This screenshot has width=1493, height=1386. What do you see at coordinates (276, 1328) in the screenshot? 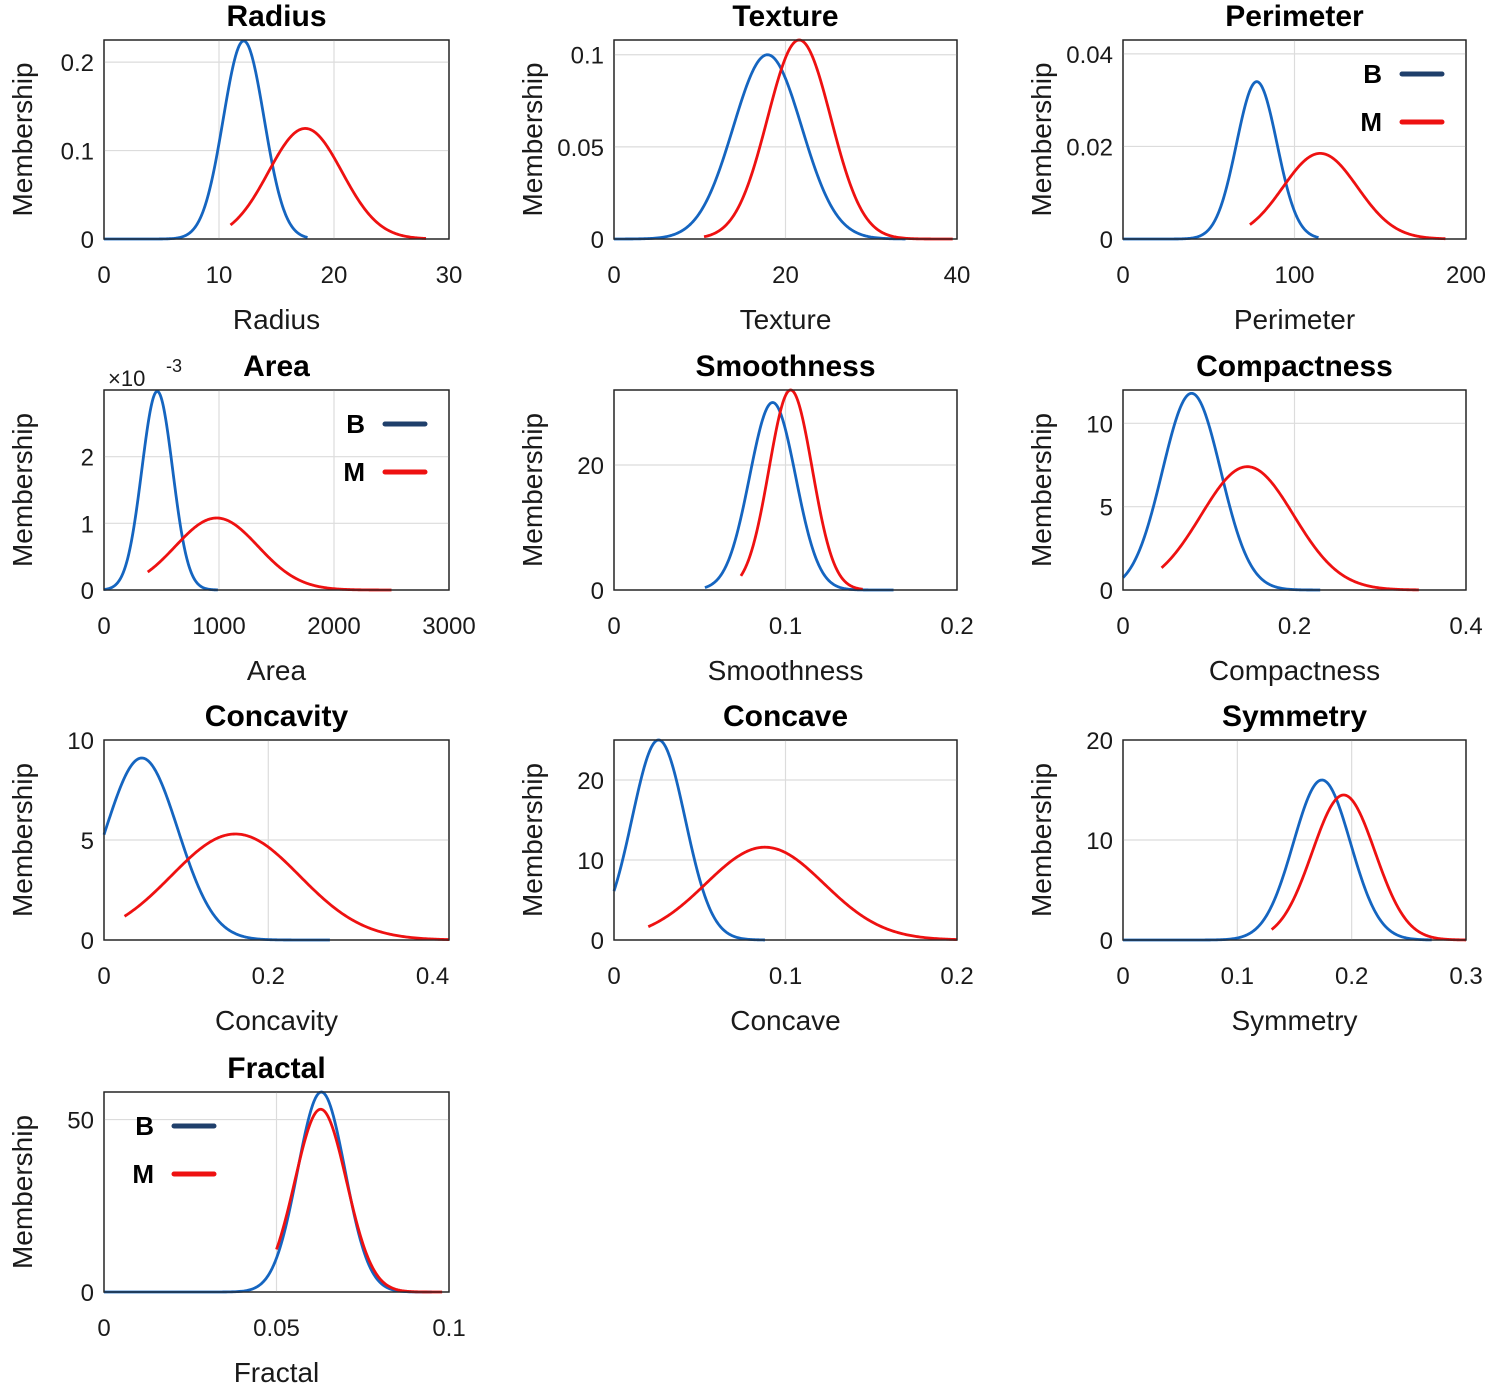
I see `x-tick-label: 0.05` at bounding box center [276, 1328].